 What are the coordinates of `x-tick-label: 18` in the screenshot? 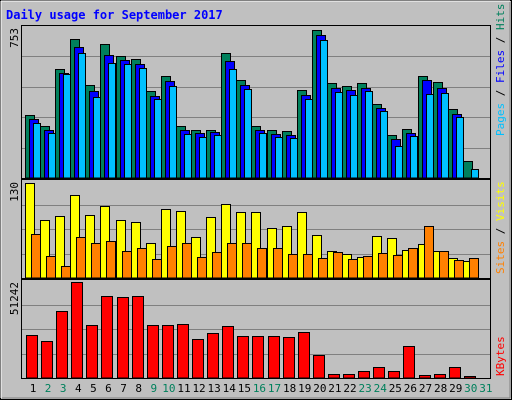 It's located at (289, 388).